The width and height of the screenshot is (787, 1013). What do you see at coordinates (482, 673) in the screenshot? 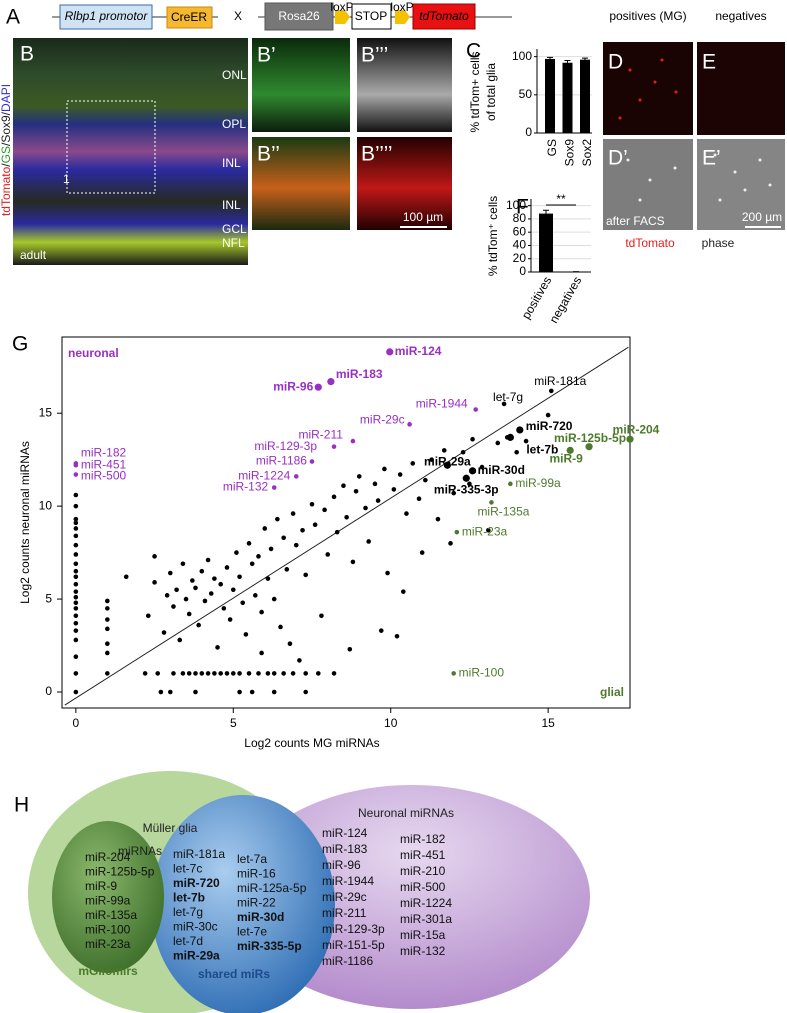
I see `point-label: miR-100` at bounding box center [482, 673].